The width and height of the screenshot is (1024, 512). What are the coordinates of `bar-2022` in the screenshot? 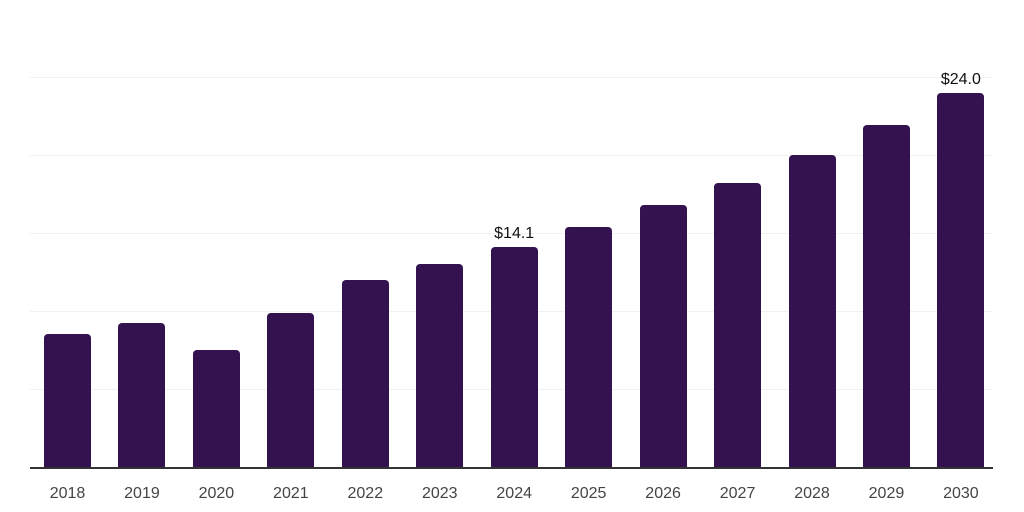 It's located at (365, 373).